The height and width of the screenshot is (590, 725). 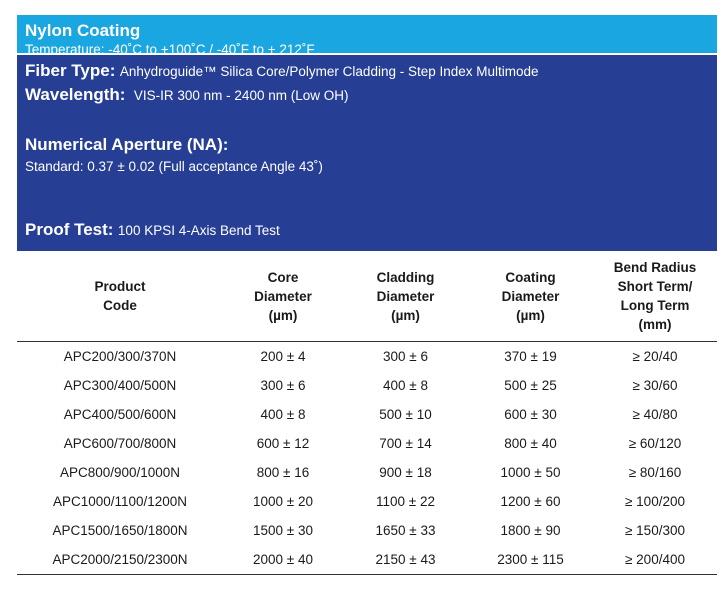 I want to click on cell-bend-radius: ≥ 100/200, so click(x=655, y=501).